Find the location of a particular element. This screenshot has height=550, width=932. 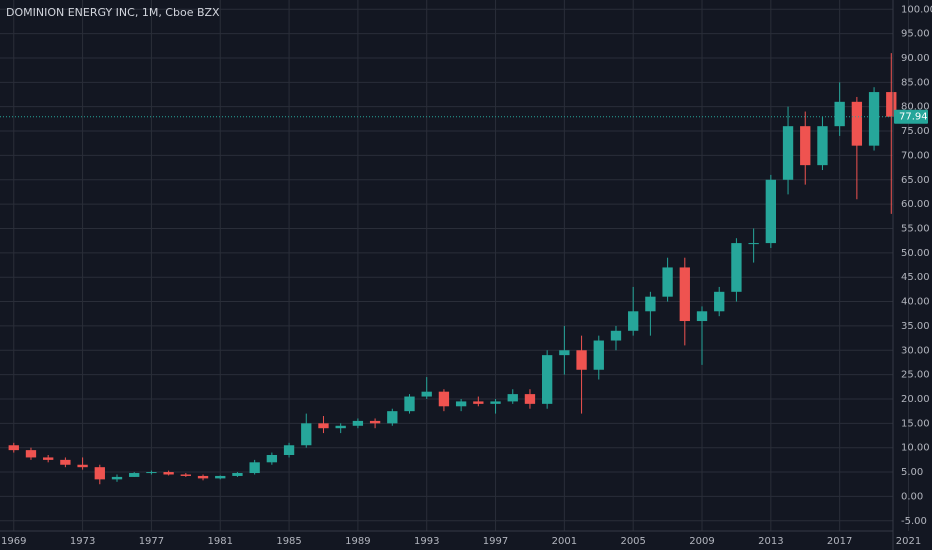

x-tick-label: 2021 is located at coordinates (908, 541).